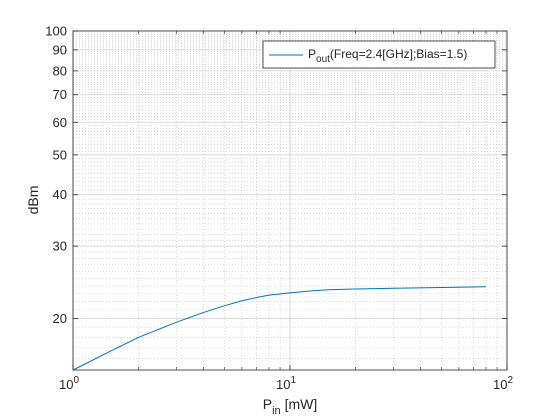  What do you see at coordinates (293, 380) in the screenshot?
I see `x-tick-exp: 1` at bounding box center [293, 380].